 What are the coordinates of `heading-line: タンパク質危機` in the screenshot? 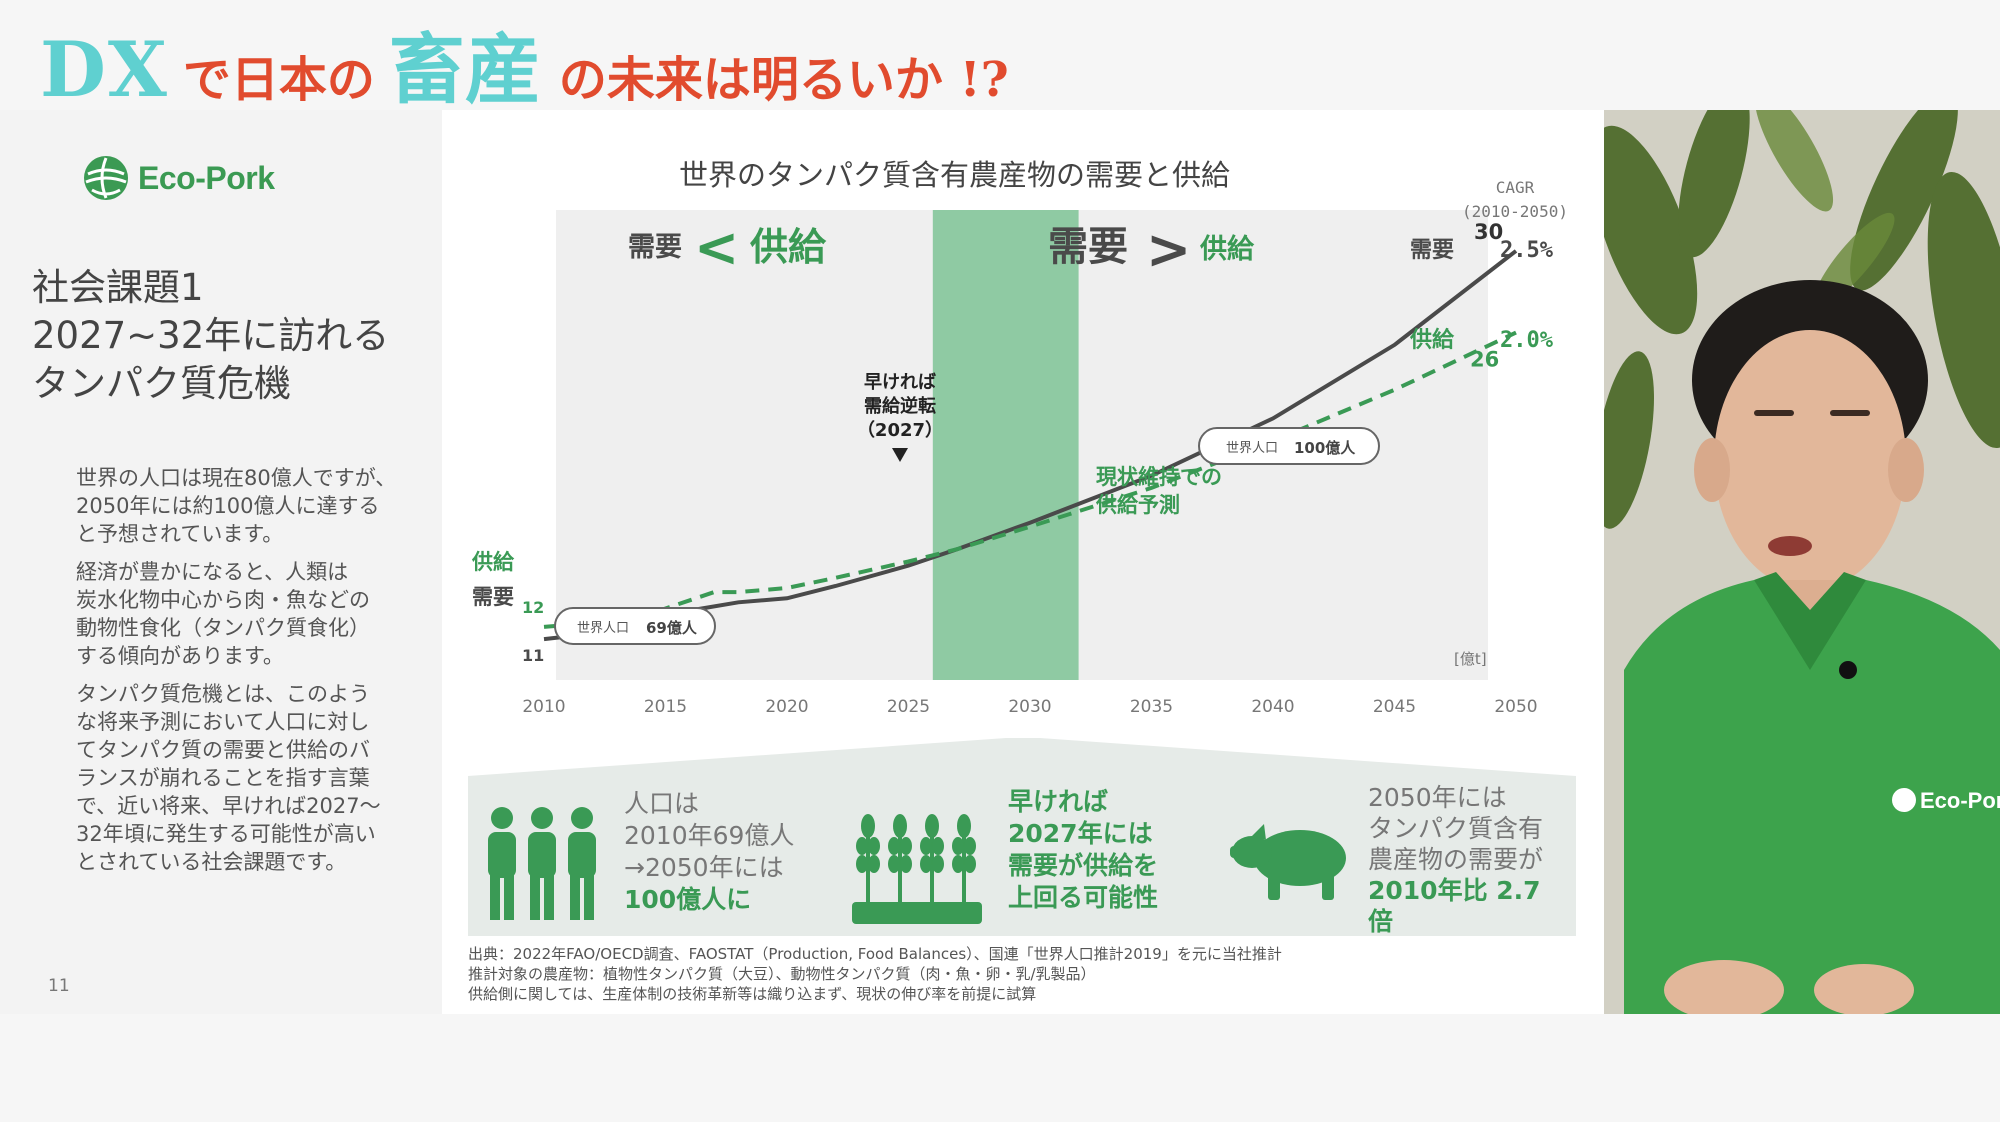 It's located at (161, 383).